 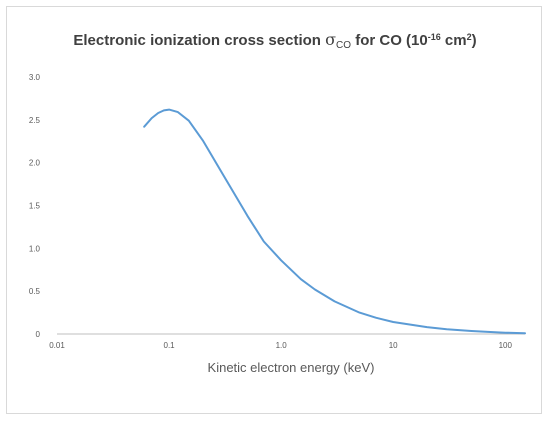 I want to click on x-tick-label: 100, so click(x=506, y=345).